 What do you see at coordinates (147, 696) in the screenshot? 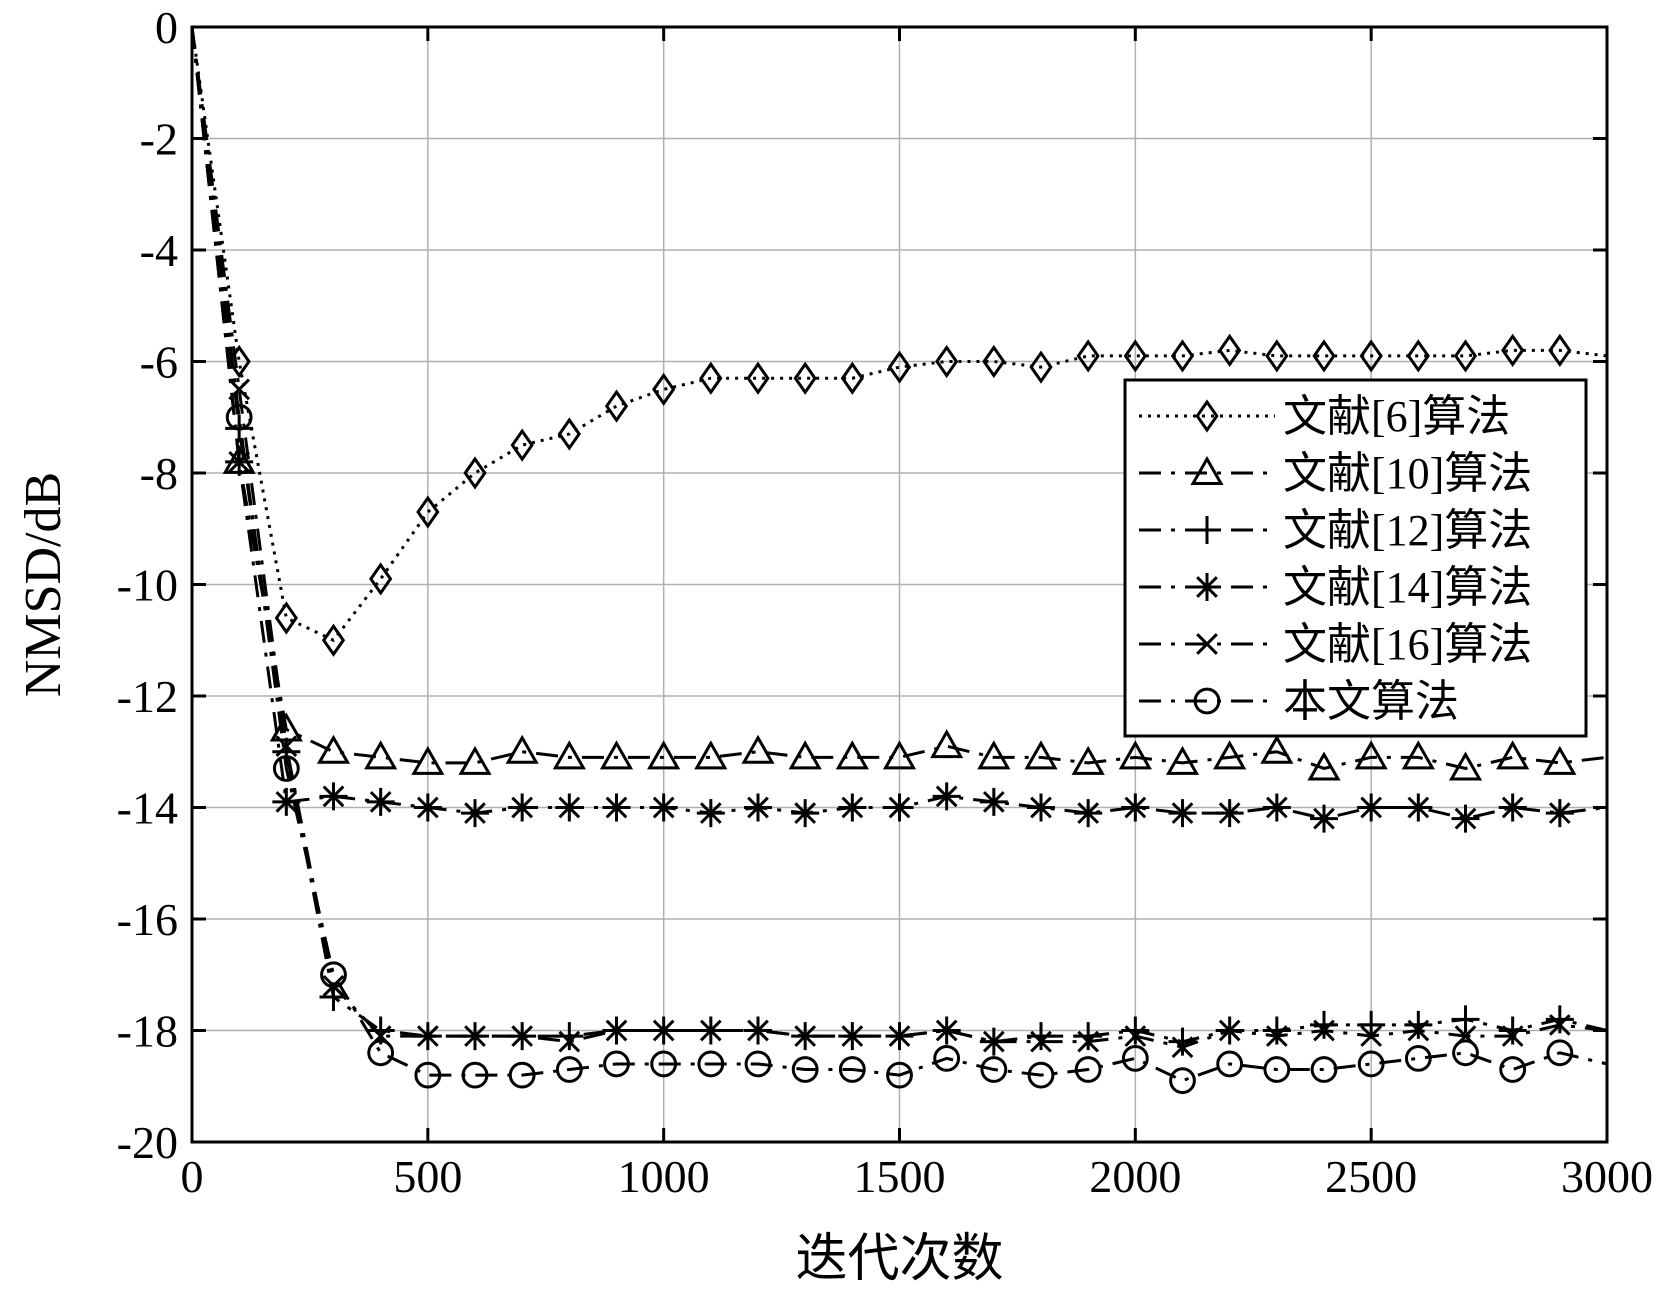
I see `y-tick-label: -12` at bounding box center [147, 696].